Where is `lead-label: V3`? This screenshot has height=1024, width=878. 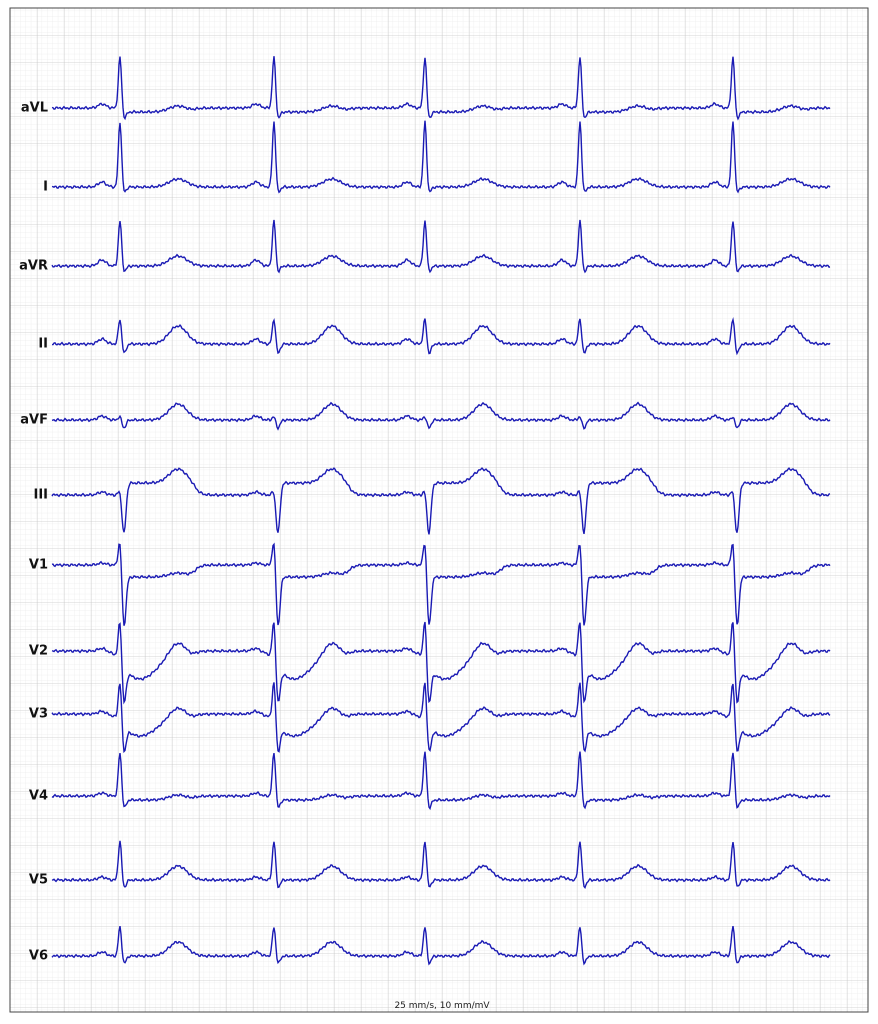 lead-label: V3 is located at coordinates (38, 714).